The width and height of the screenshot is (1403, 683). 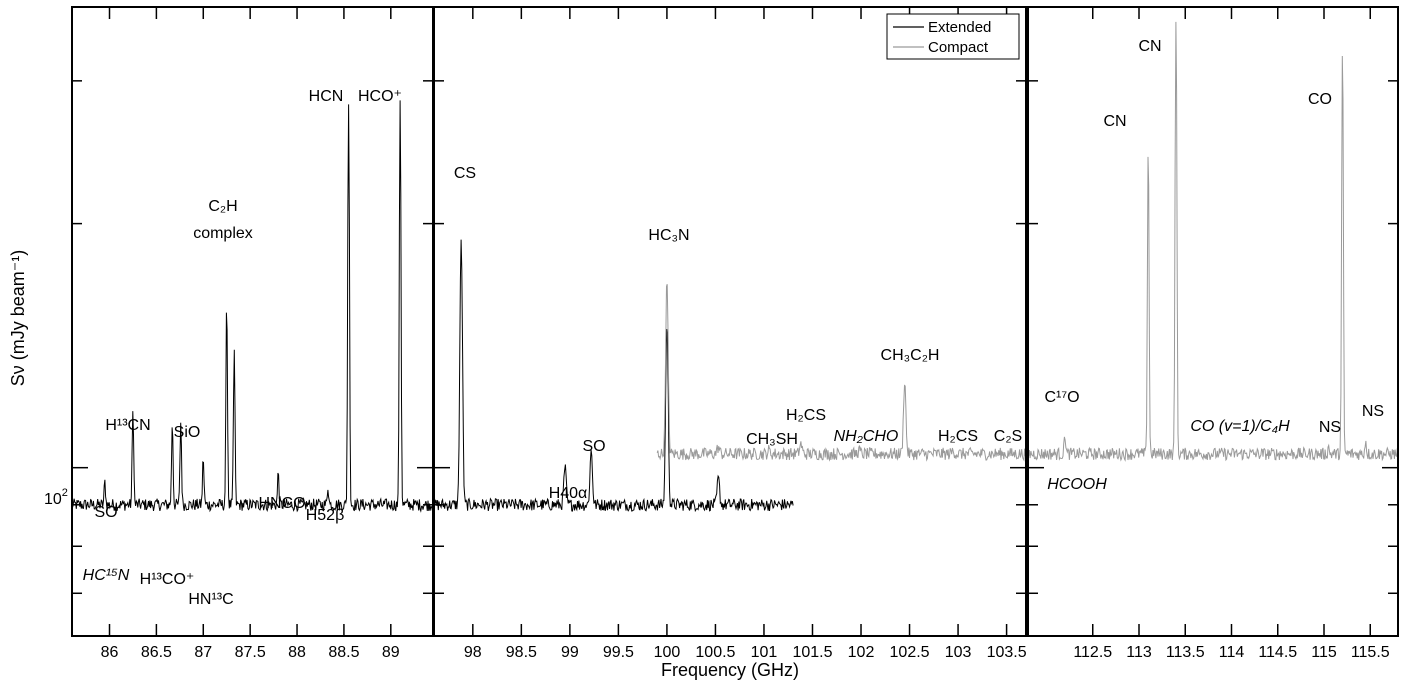 I want to click on line-label: HCOOH, so click(x=1077, y=484).